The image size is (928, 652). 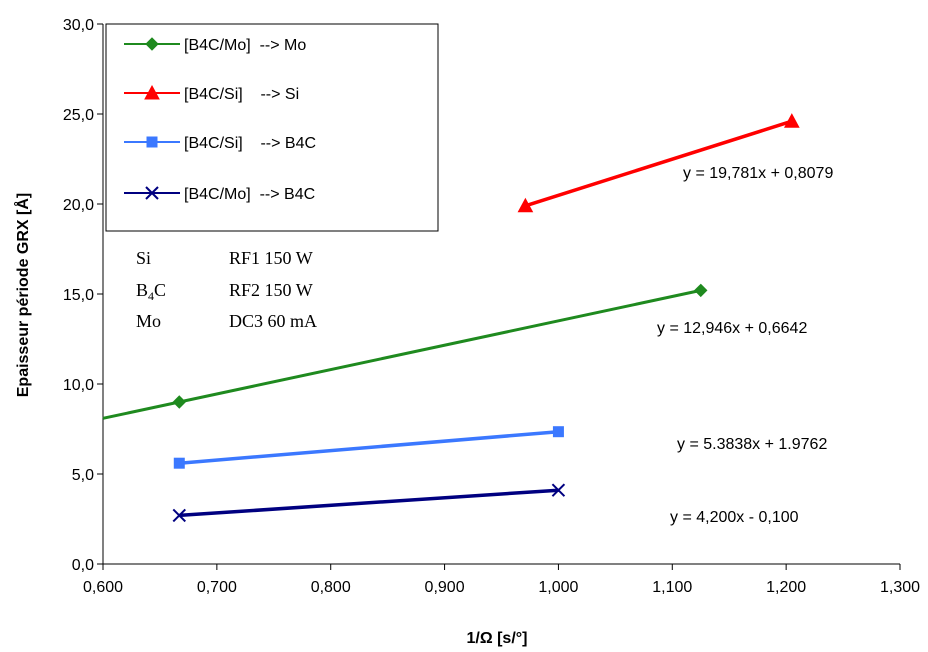 I want to click on legend-item-3: [B4C/Mo] --> B4C, so click(x=219, y=194).